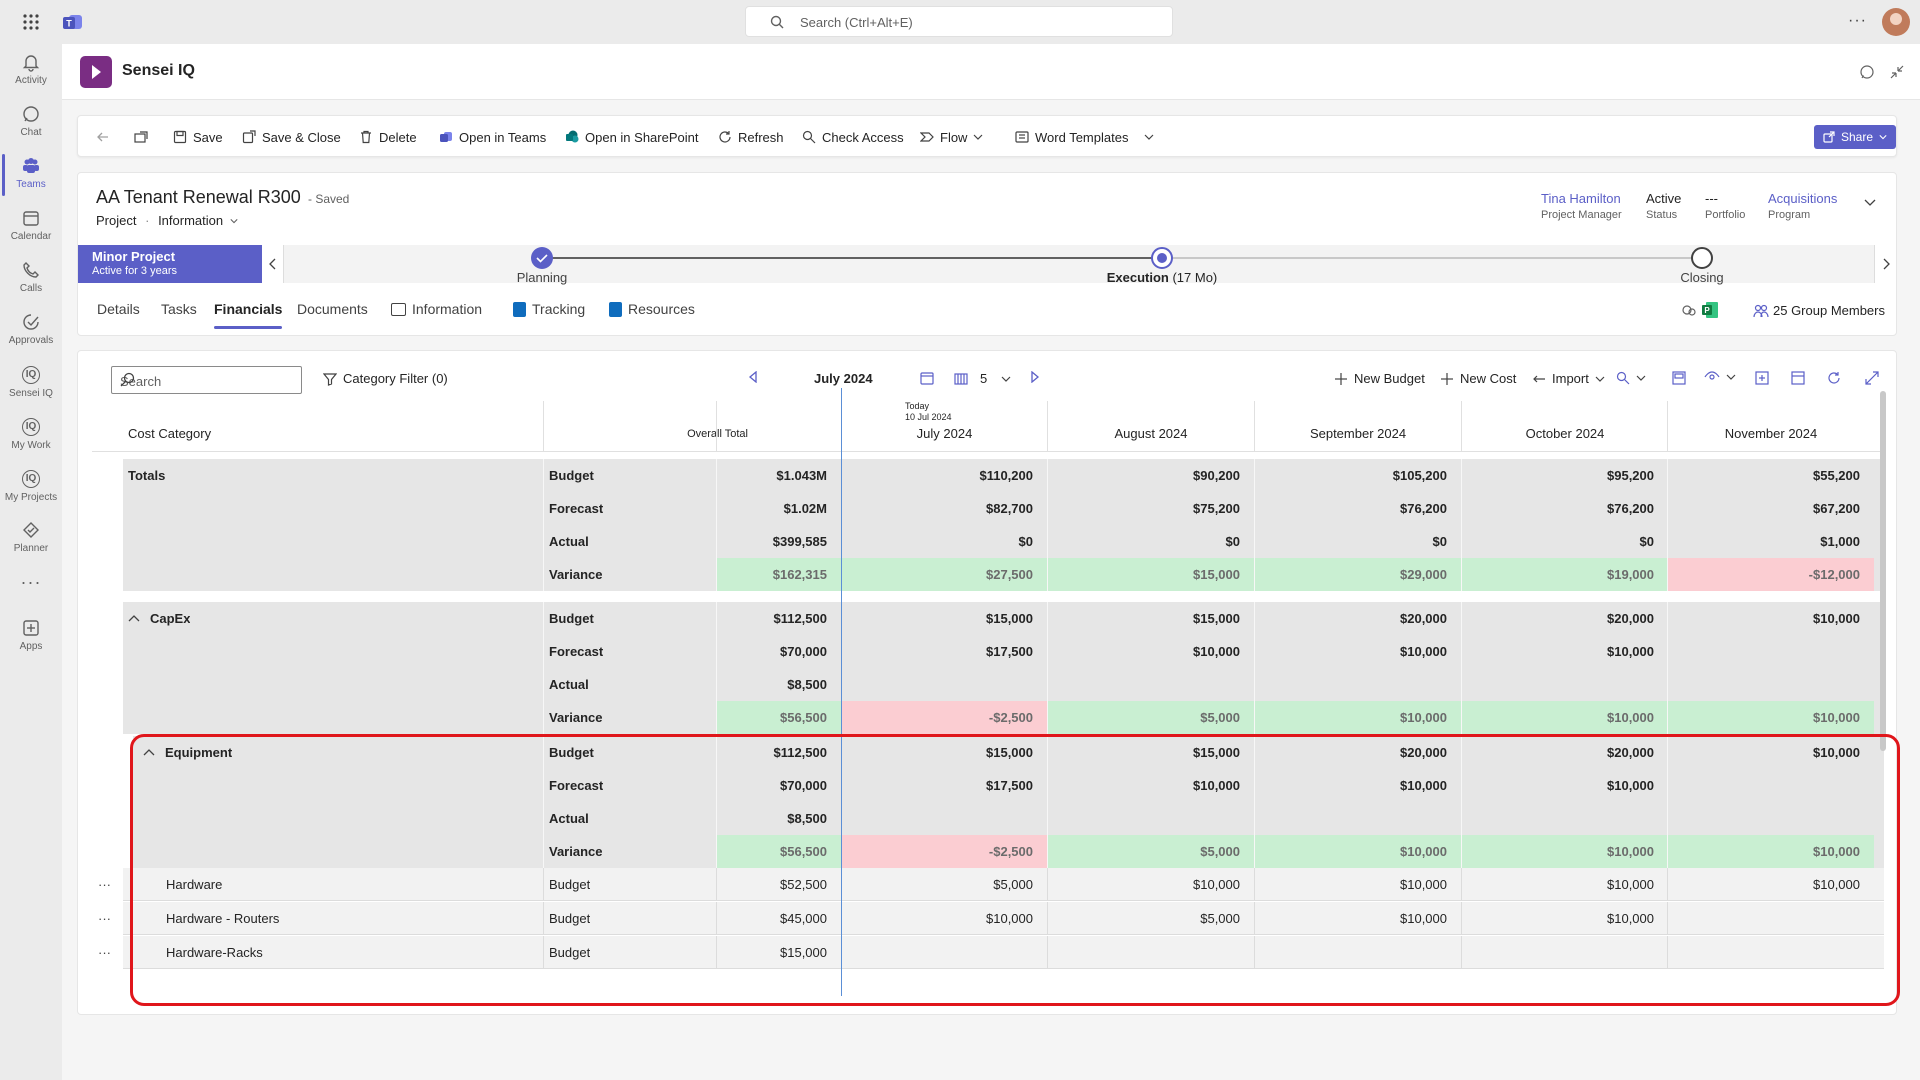 Image resolution: width=1920 pixels, height=1080 pixels. I want to click on header-overall-total: Overall Total, so click(717, 434).